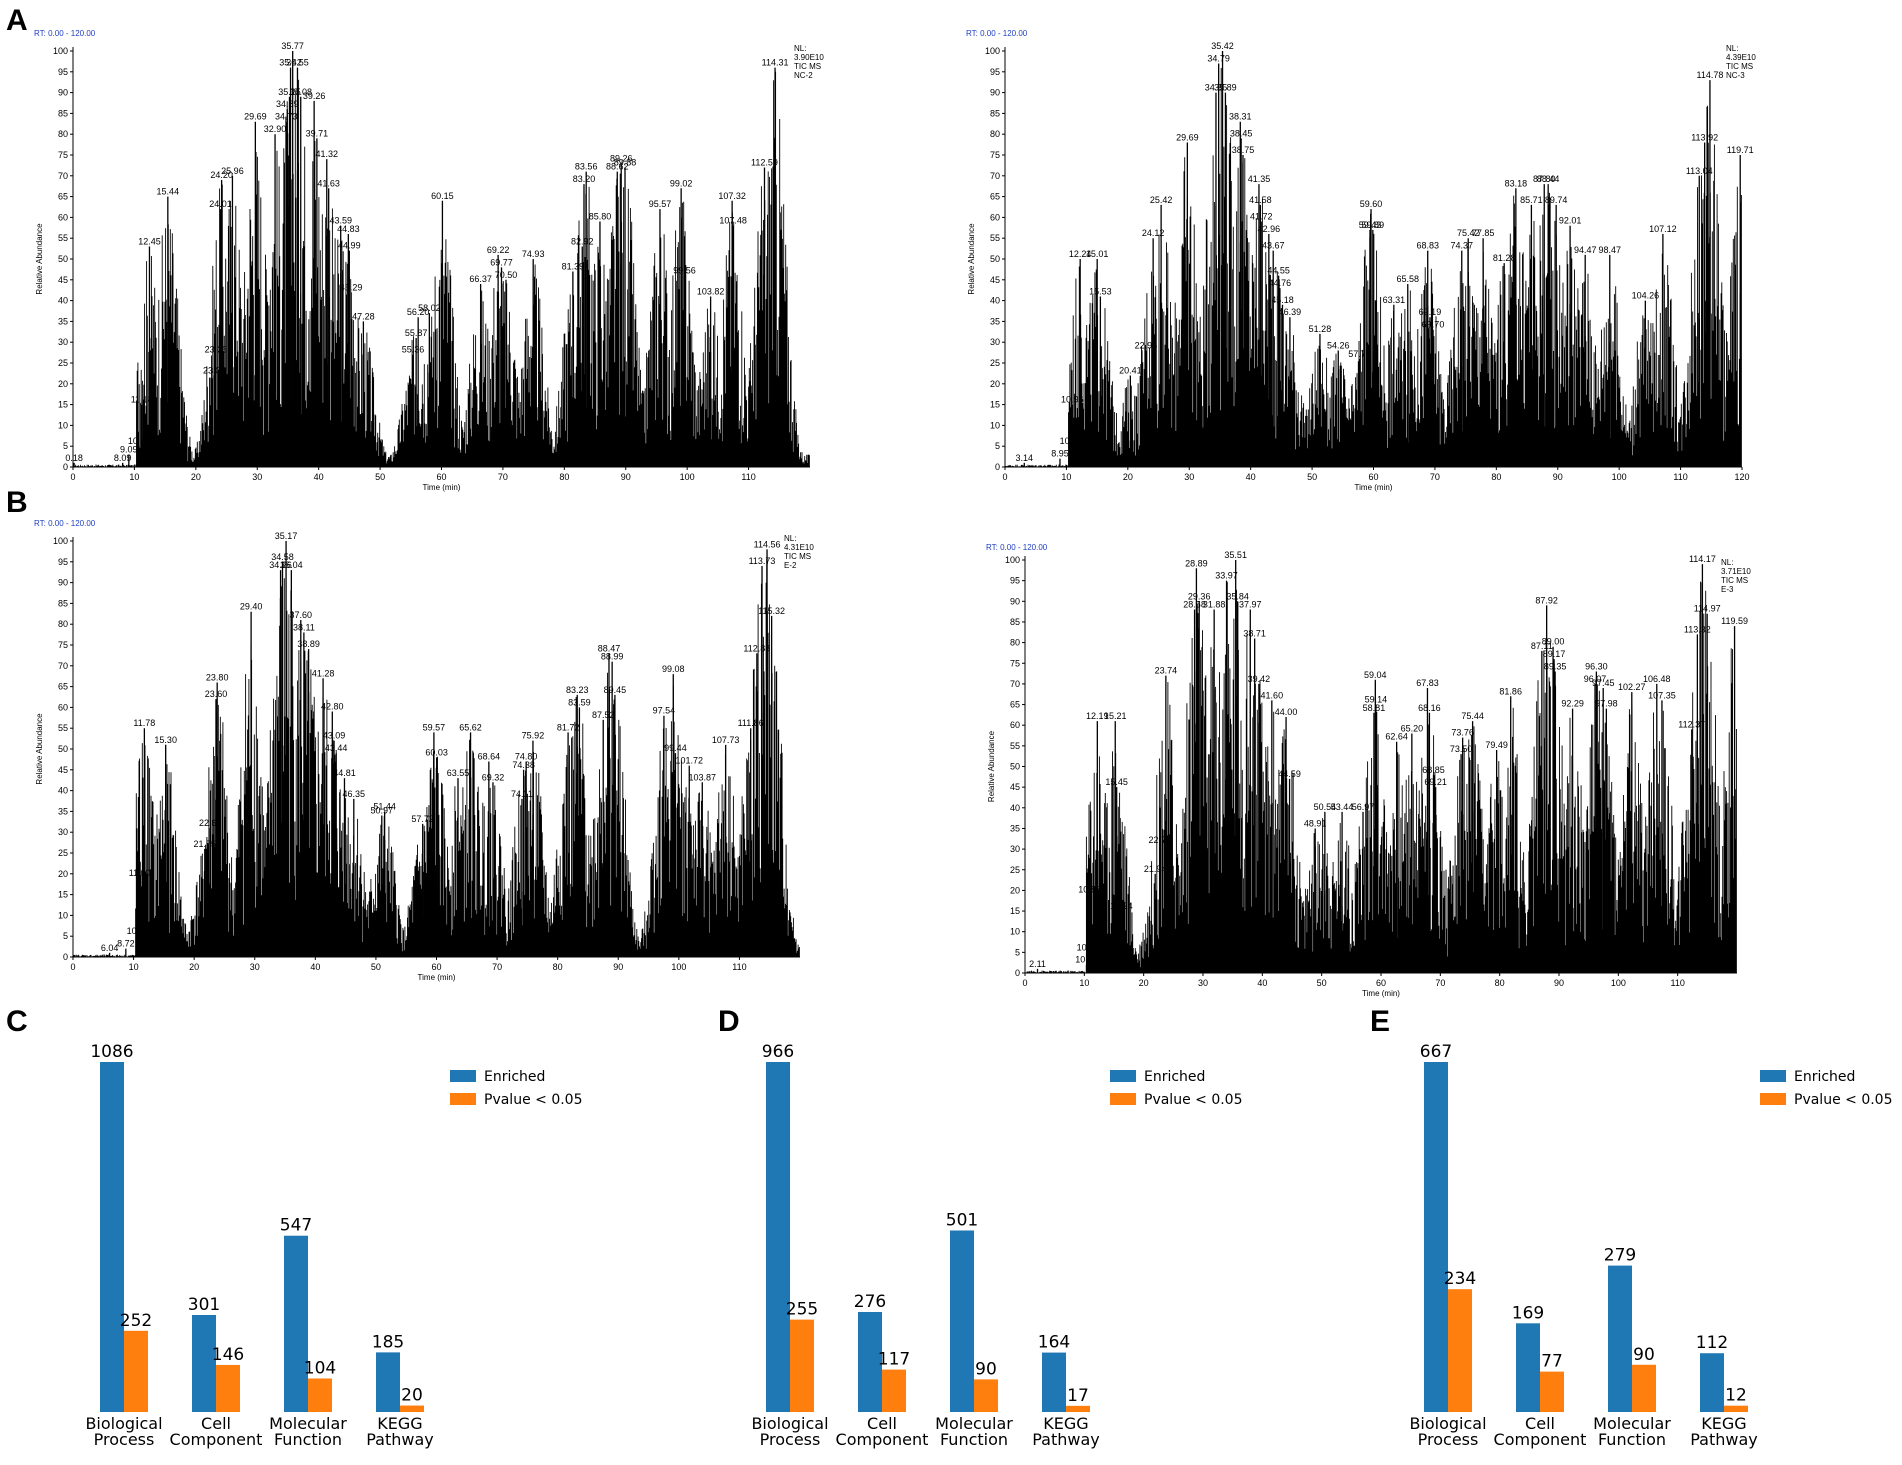 The height and width of the screenshot is (1465, 1902). Describe the element at coordinates (388, 1342) in the screenshot. I see `bar-value-label: 185` at that location.